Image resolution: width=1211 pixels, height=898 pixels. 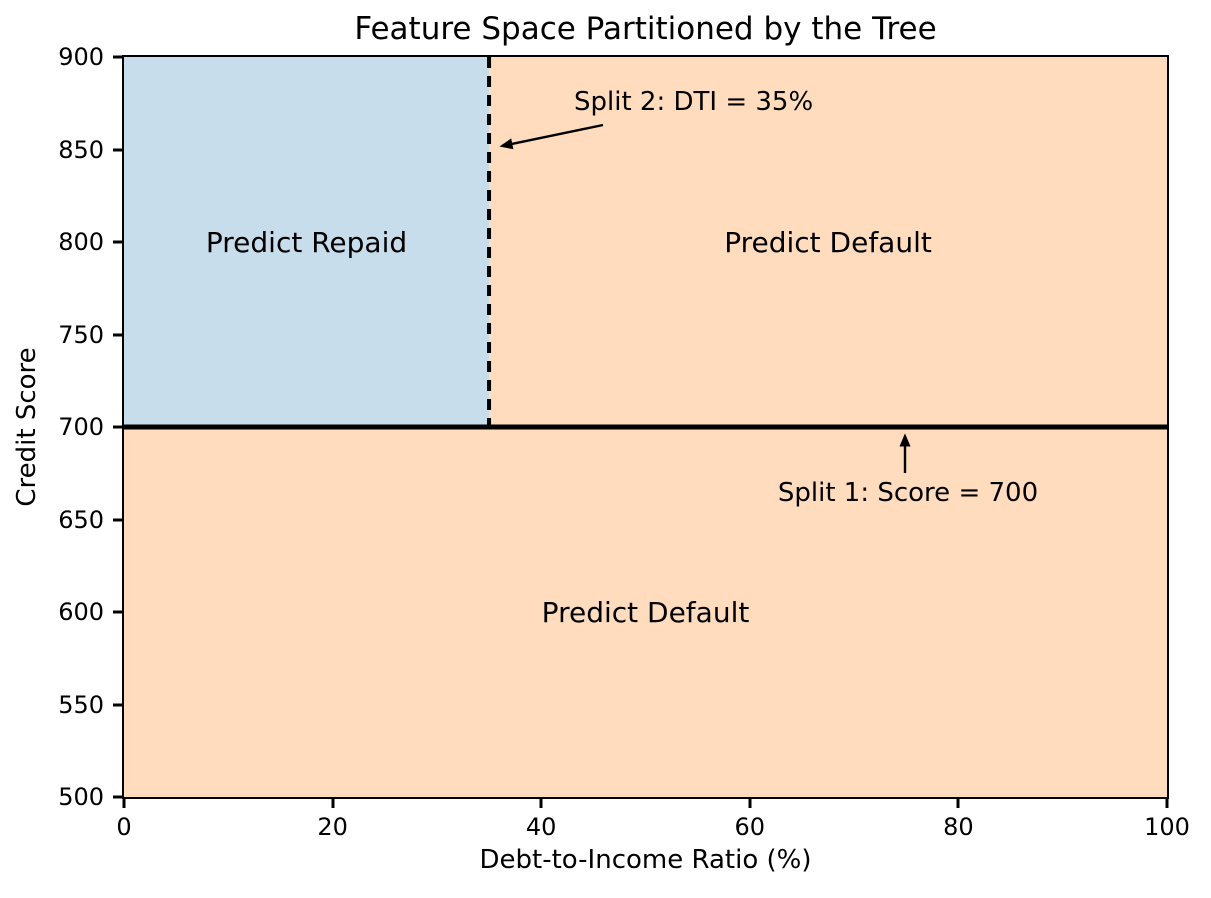 I want to click on y-axis-label: Credit Score, so click(x=27, y=427).